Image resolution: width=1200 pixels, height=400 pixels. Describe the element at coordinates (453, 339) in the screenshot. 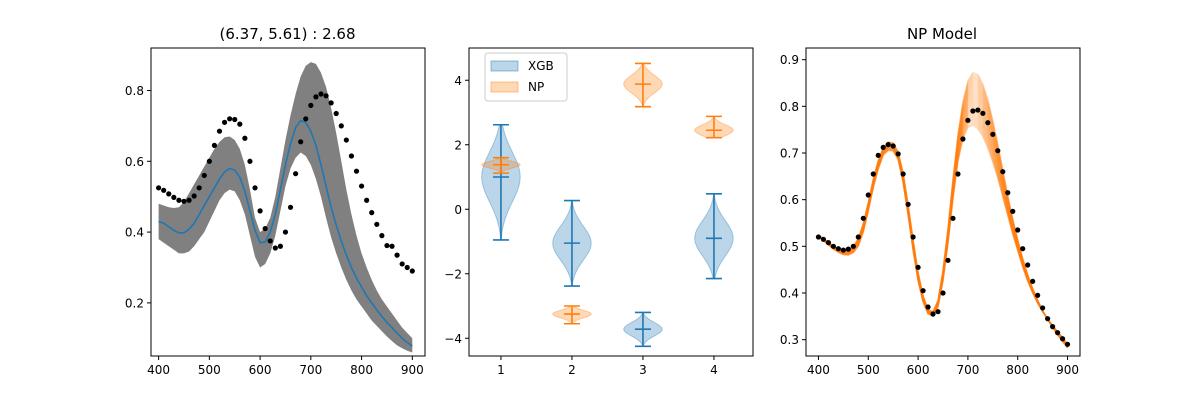

I see `y-tick-label: −4` at that location.